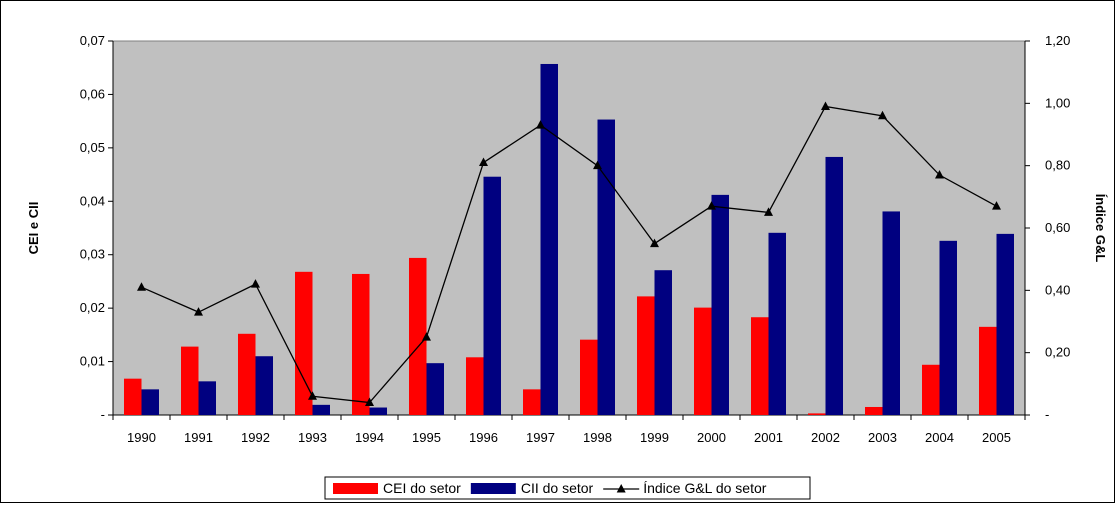  Describe the element at coordinates (882, 437) in the screenshot. I see `x-tick-label: 2003` at that location.